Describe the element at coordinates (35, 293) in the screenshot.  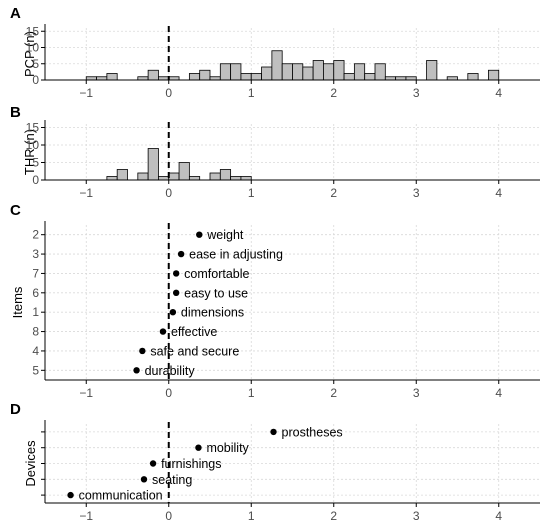
I see `y-tick-label: 6` at that location.